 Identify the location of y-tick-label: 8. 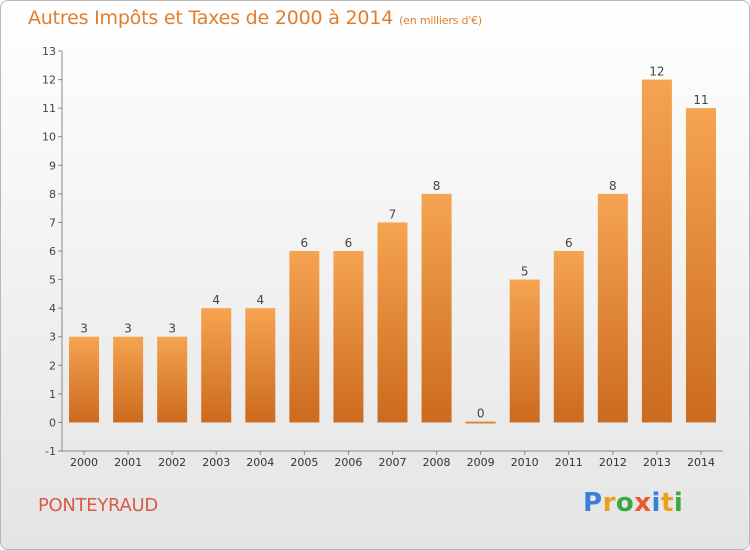
(52, 194).